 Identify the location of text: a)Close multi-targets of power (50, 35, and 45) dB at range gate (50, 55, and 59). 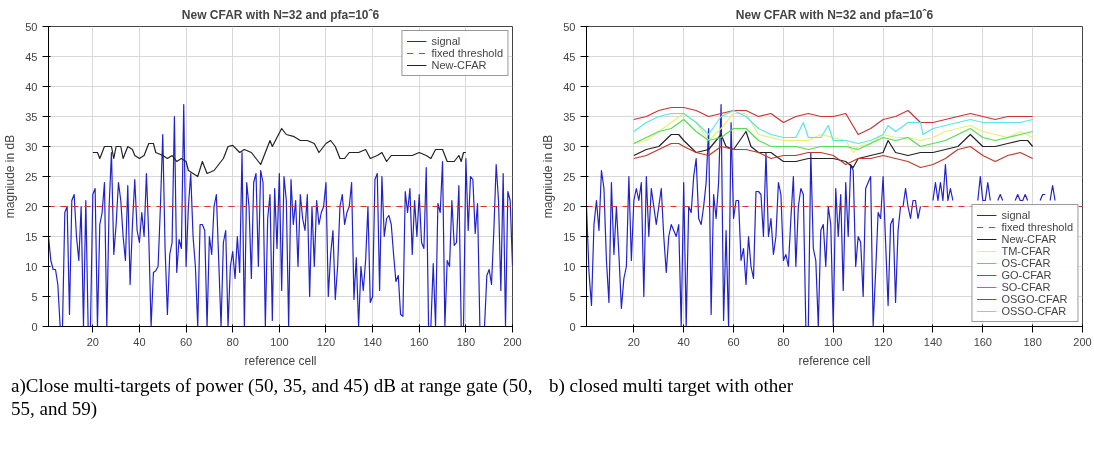
(272, 398).